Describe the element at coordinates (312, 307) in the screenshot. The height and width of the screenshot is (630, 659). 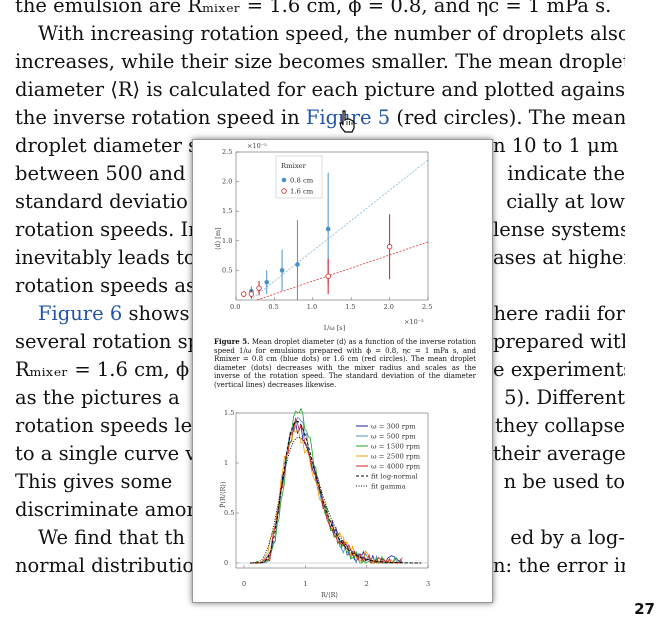
I see `chart1-x-tick-label: 1.0` at that location.